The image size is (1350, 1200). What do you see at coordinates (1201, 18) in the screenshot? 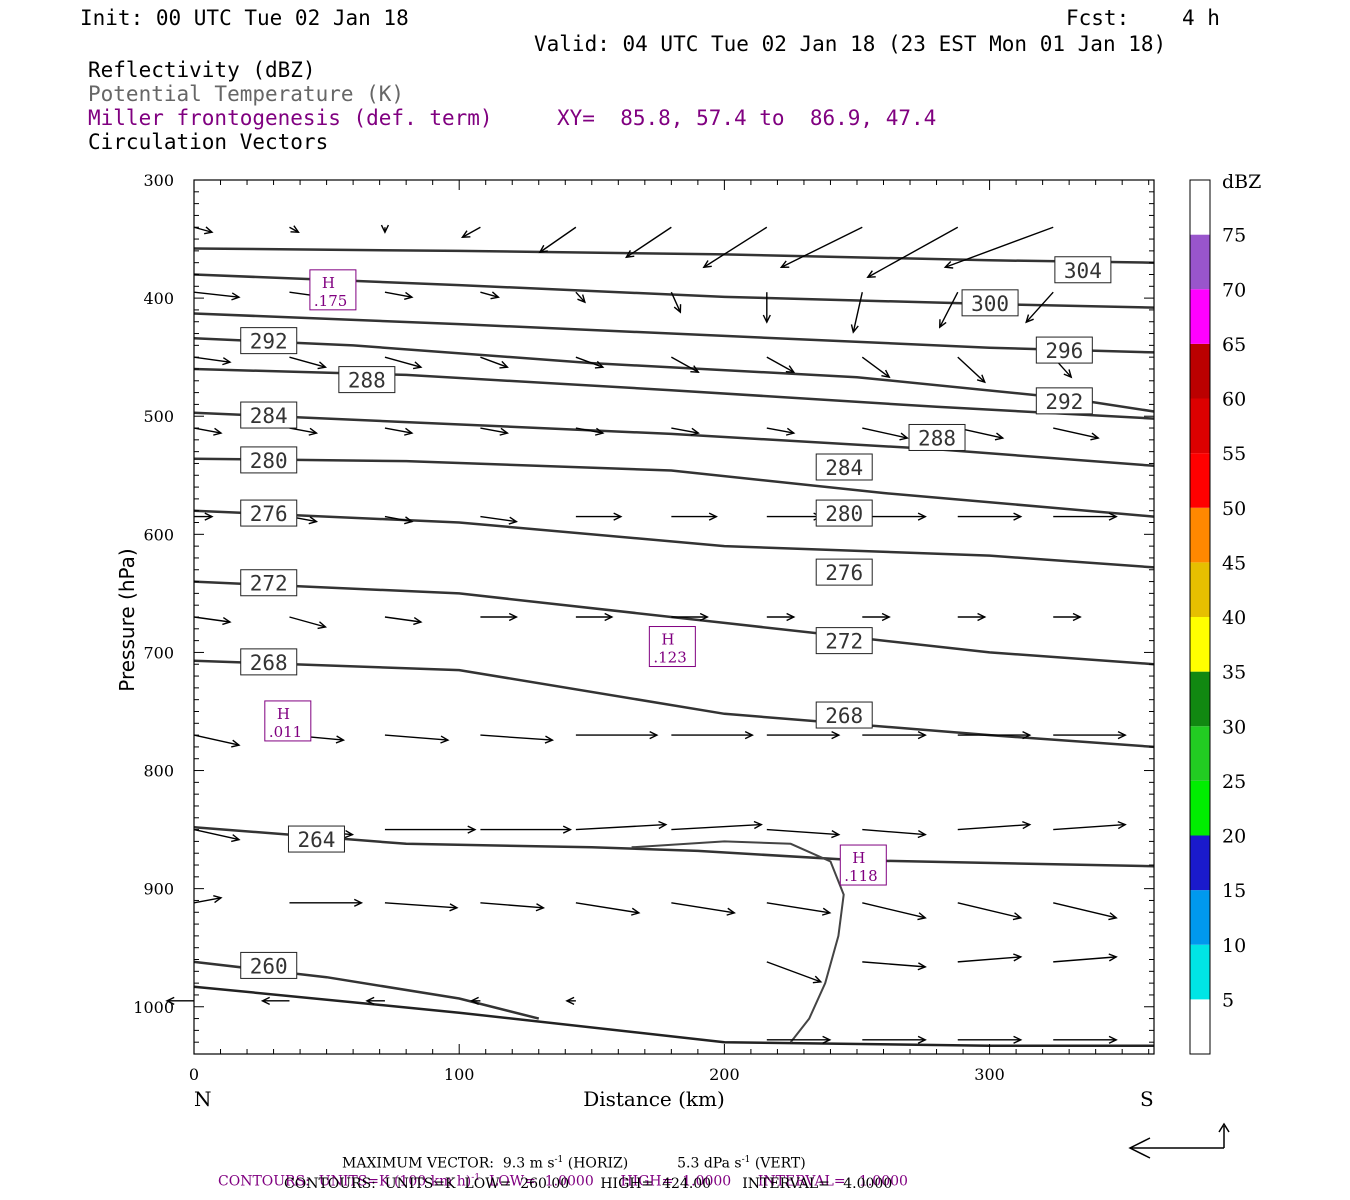
I see `forecast-hours: 4 h` at bounding box center [1201, 18].